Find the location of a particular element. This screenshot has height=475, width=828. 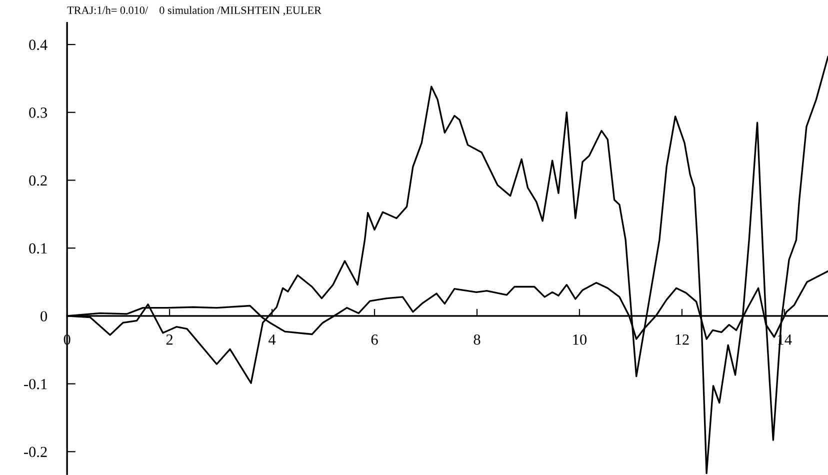

x-tick-label: 2 is located at coordinates (169, 339).